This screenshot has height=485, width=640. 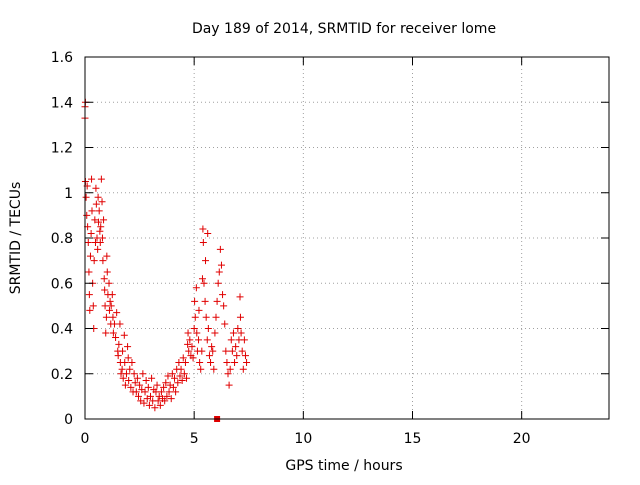 I want to click on y-tick-label: 0, so click(x=68, y=420).